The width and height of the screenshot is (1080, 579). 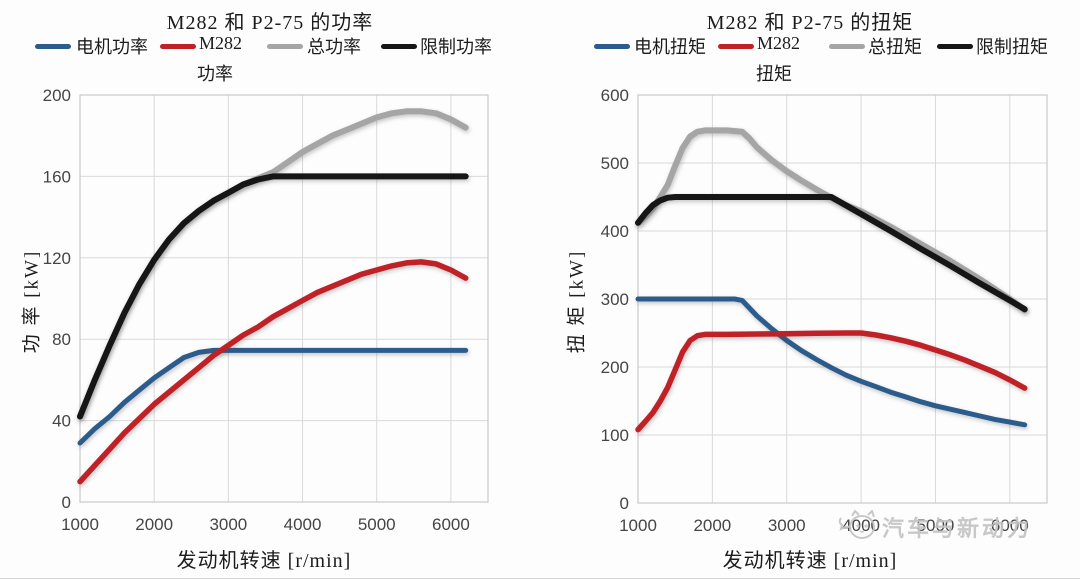 I want to click on legend-label-total-power: 总功率, so click(x=334, y=47).